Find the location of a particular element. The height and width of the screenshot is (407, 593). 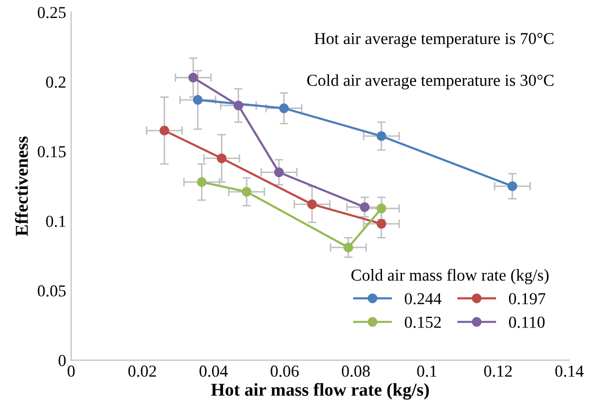

x-tick-label: 0.02 is located at coordinates (142, 371).